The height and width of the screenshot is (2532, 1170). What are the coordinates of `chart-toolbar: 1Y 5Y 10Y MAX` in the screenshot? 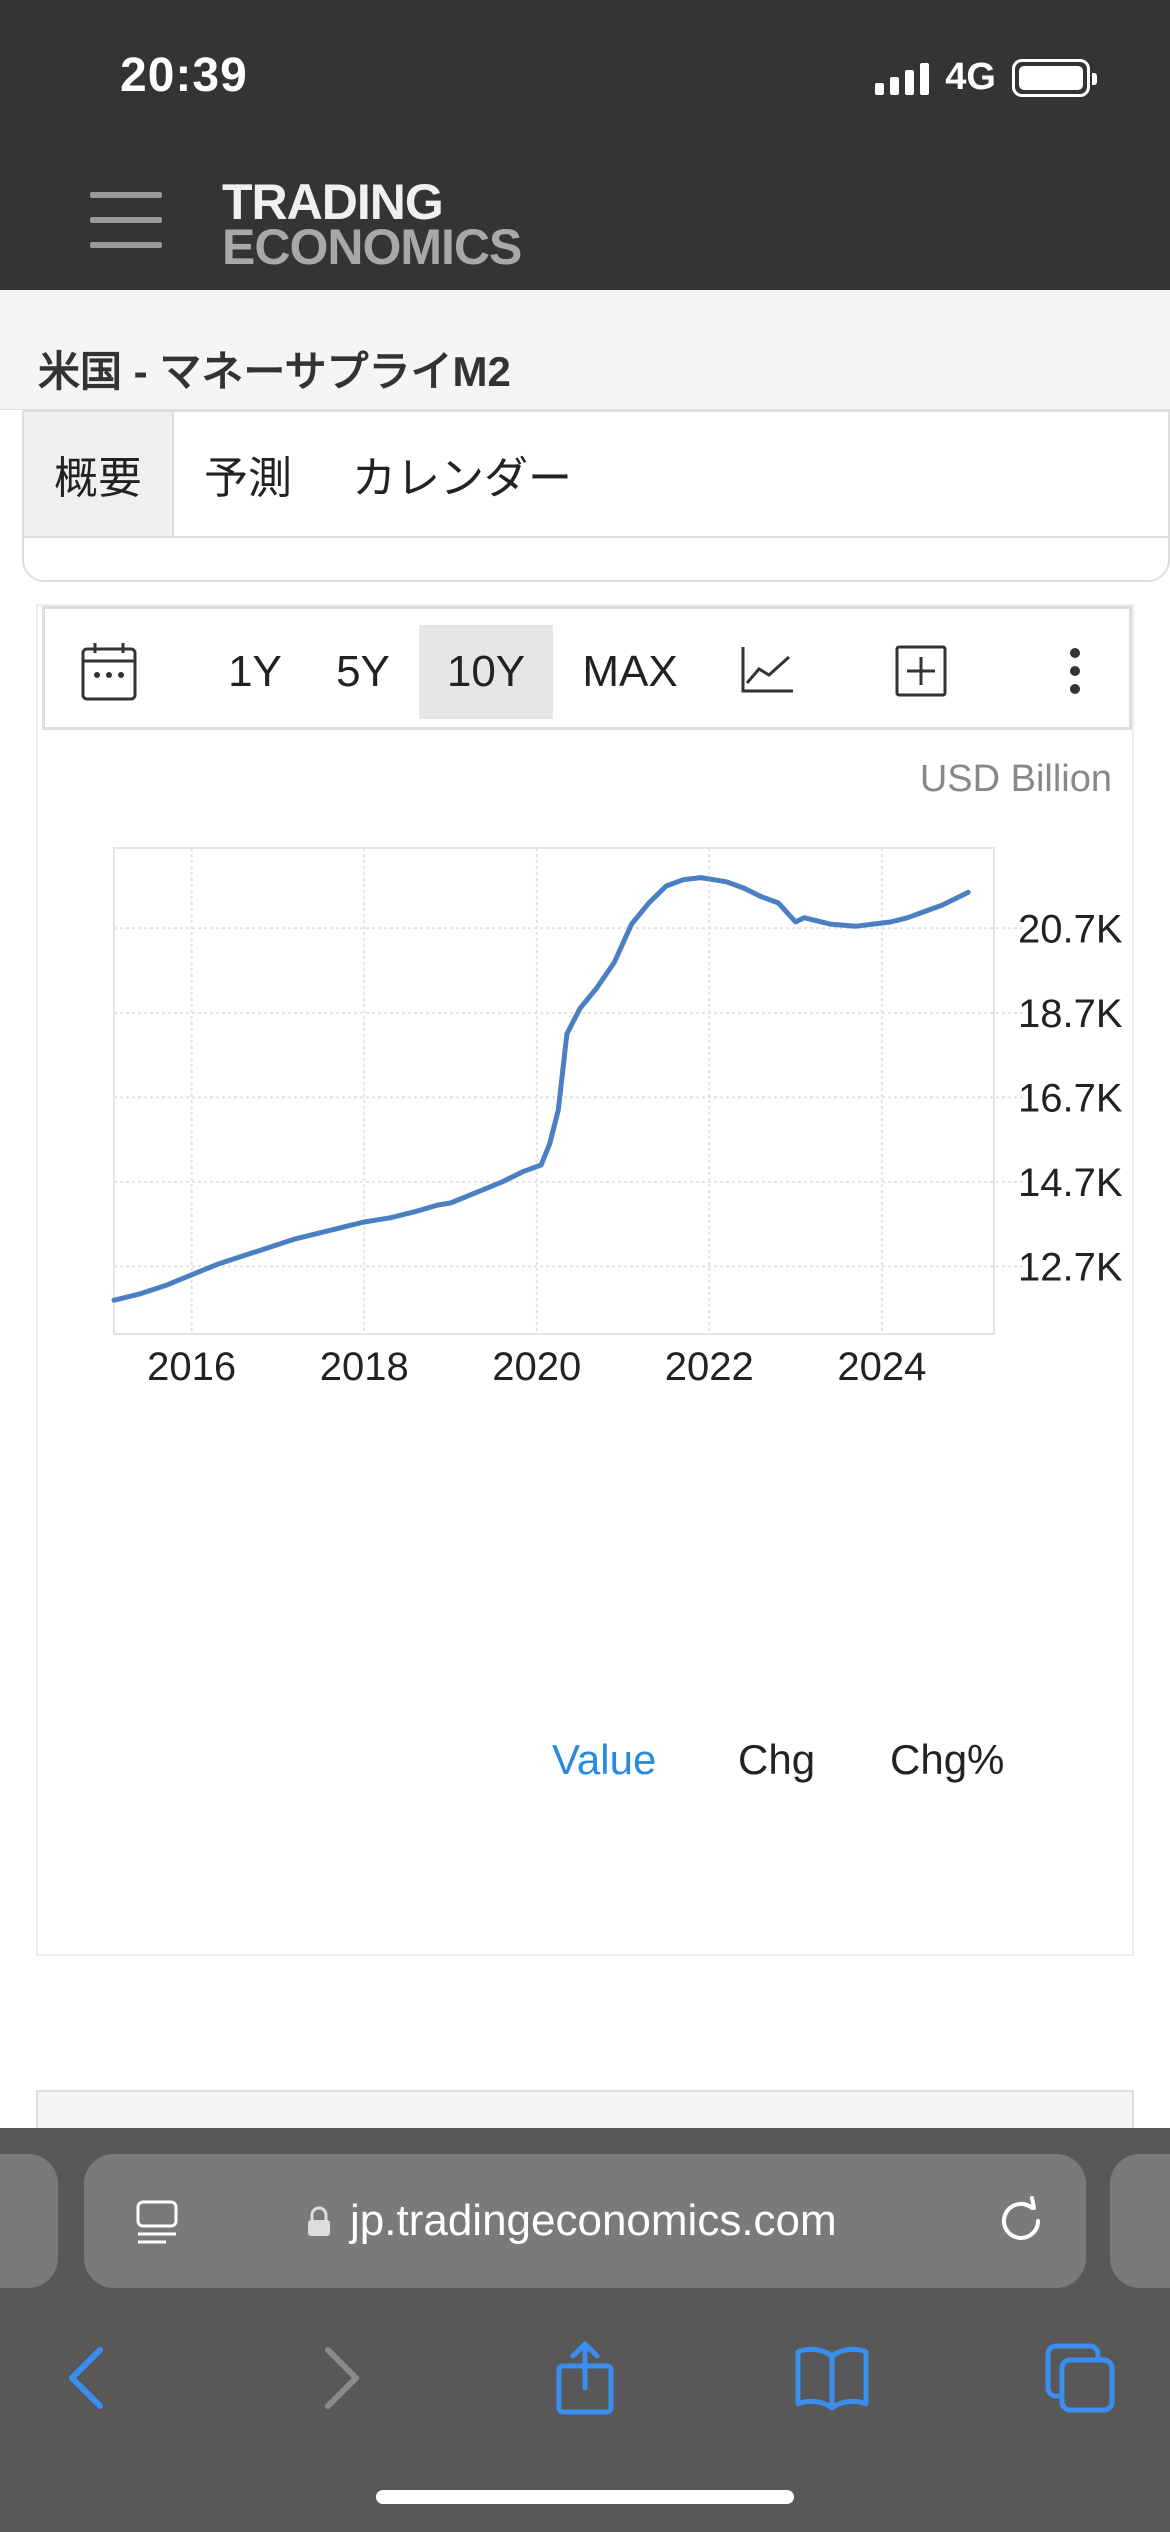 It's located at (587, 668).